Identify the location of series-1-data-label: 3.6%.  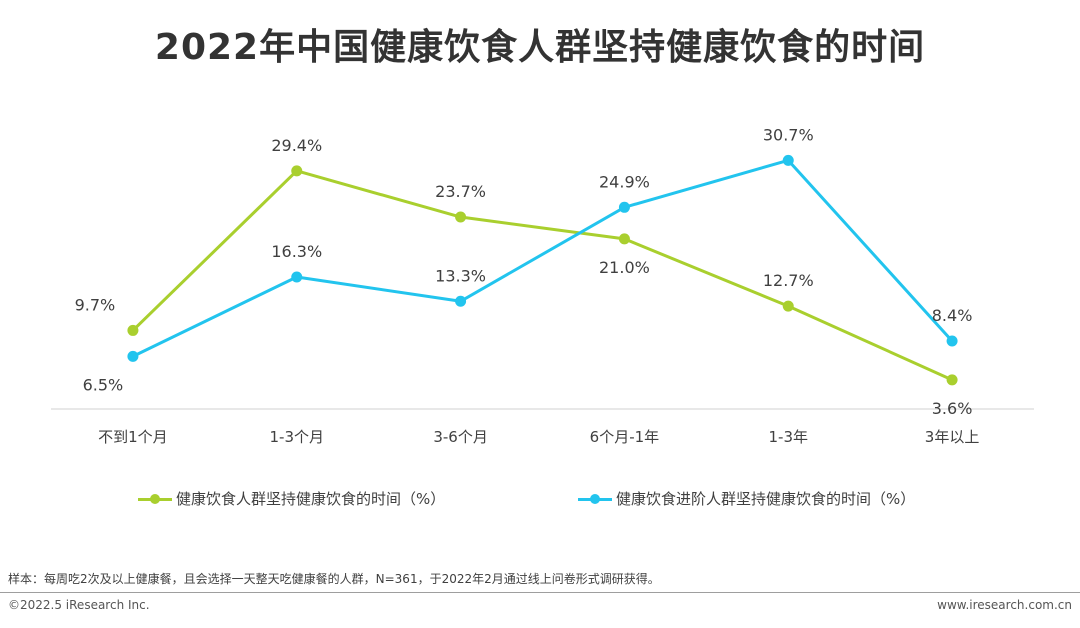
(952, 408).